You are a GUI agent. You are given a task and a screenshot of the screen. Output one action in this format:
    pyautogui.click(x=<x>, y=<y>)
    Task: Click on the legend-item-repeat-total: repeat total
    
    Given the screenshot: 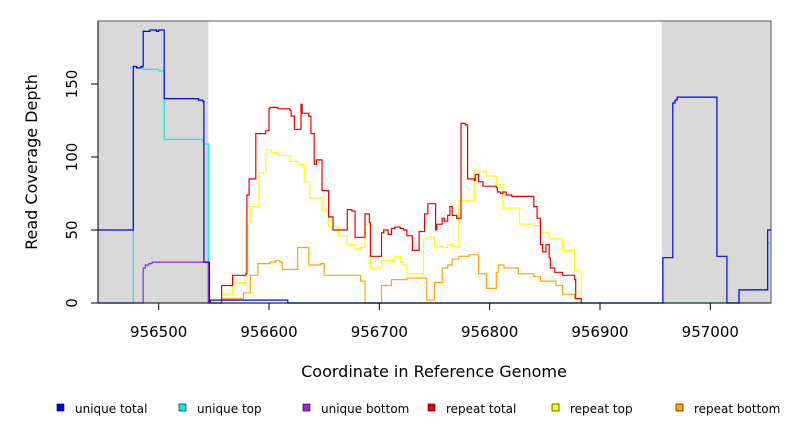 What is the action you would take?
    pyautogui.click(x=471, y=409)
    